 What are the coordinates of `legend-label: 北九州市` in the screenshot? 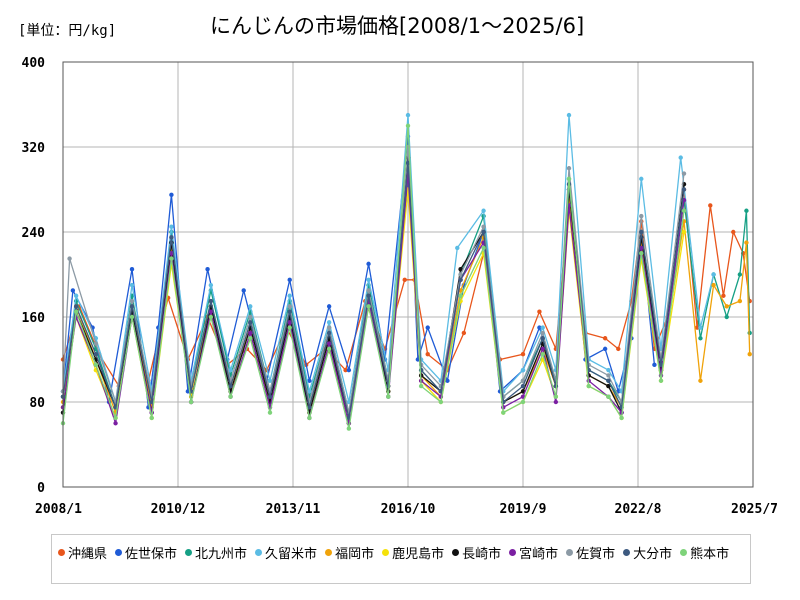 It's located at (221, 554).